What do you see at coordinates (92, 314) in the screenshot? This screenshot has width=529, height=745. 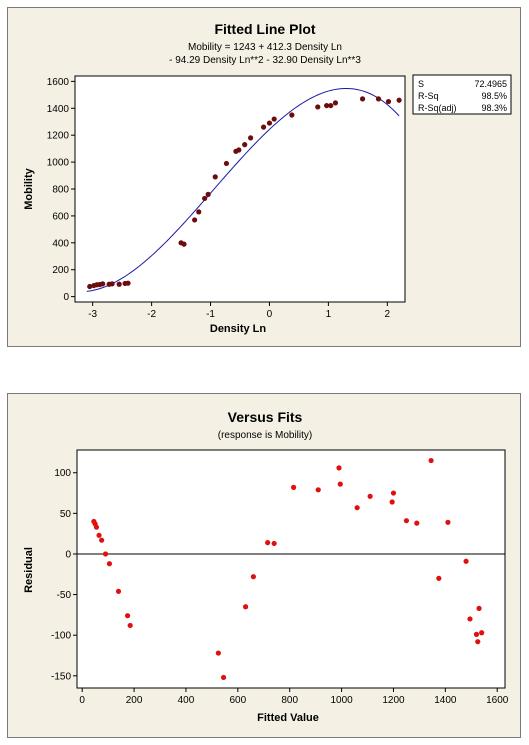 I see `x-tick-label: -3` at bounding box center [92, 314].